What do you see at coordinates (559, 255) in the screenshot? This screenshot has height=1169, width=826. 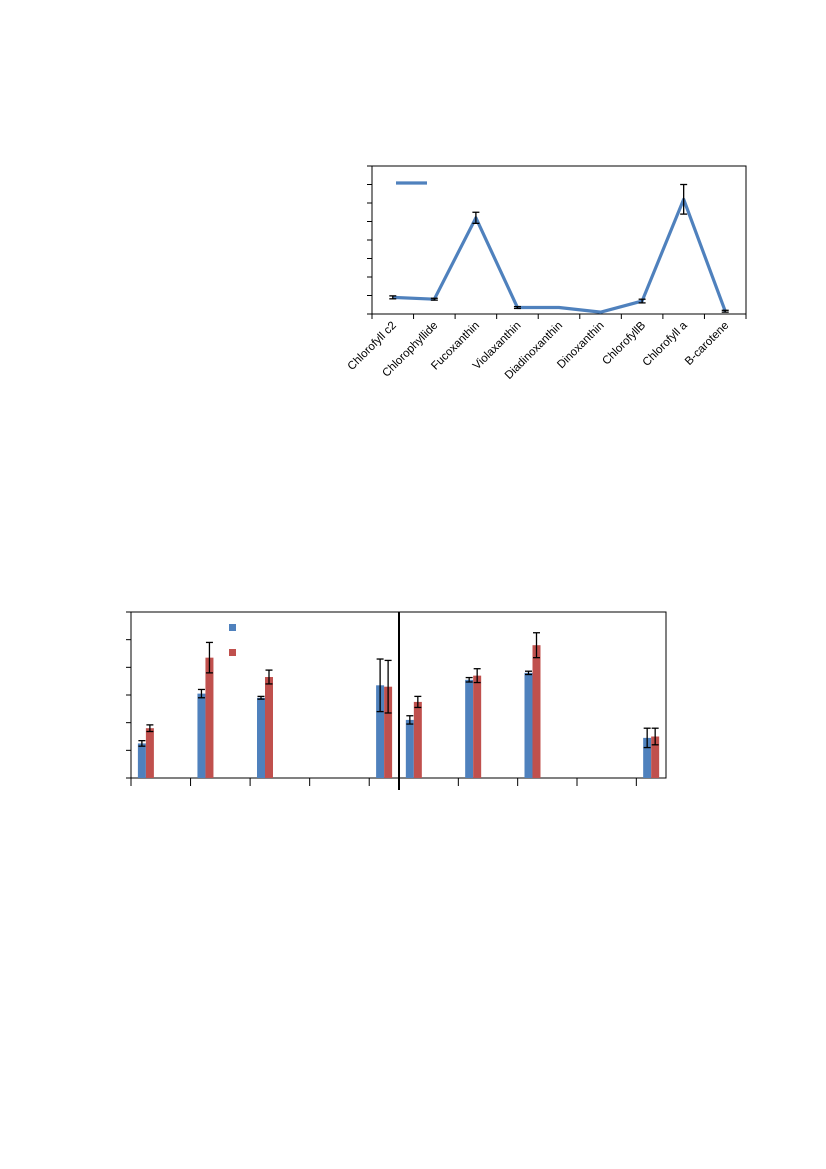 I see `series-line` at bounding box center [559, 255].